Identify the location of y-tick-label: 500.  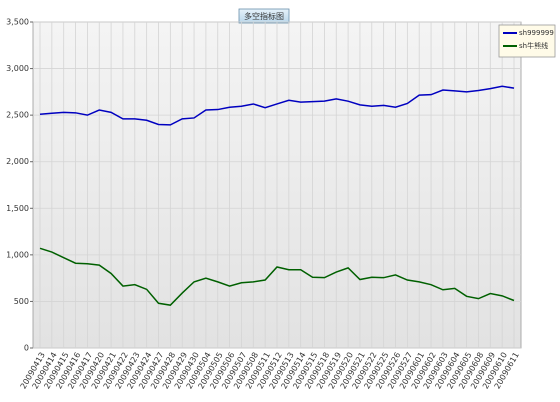
(21, 301).